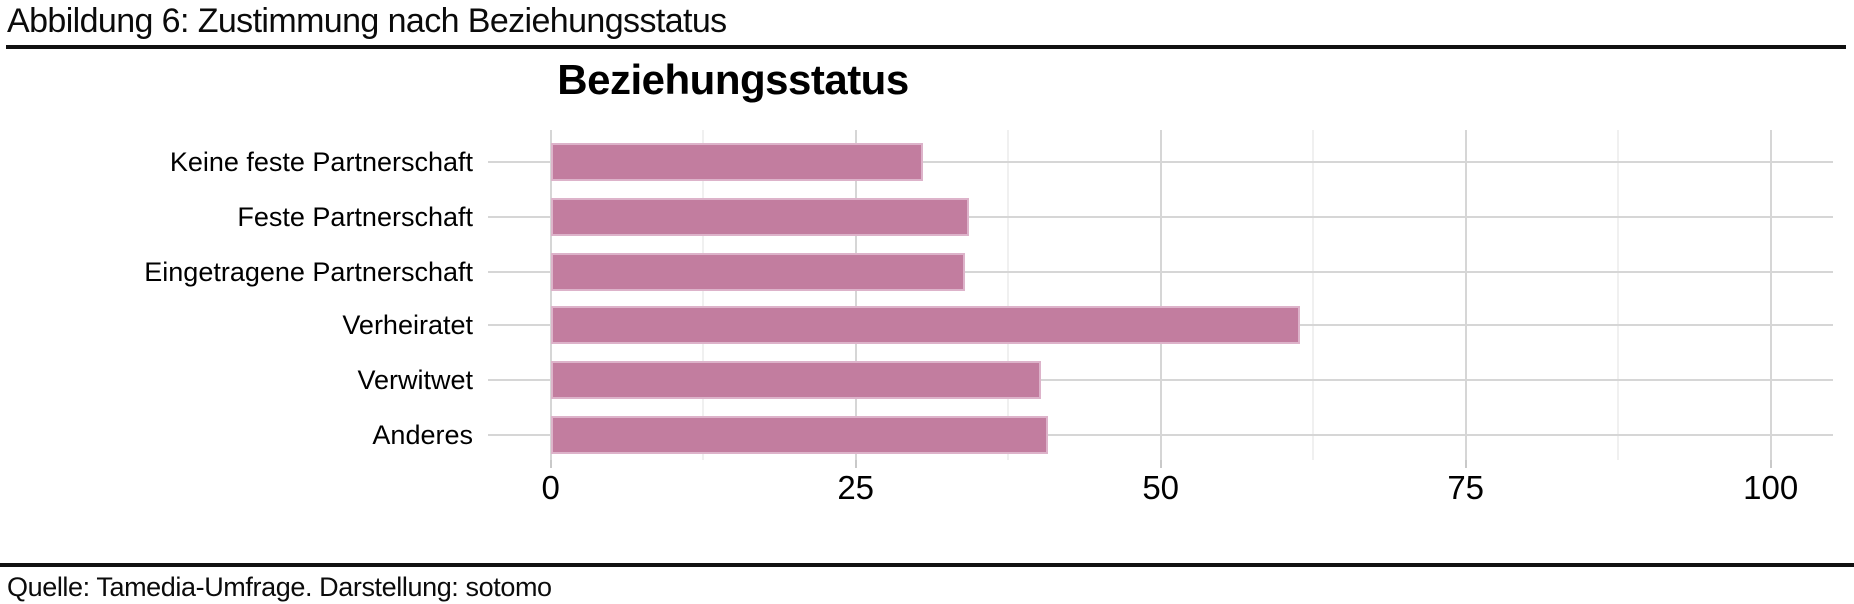  What do you see at coordinates (415, 380) in the screenshot?
I see `category-label-4: Verwitwet` at bounding box center [415, 380].